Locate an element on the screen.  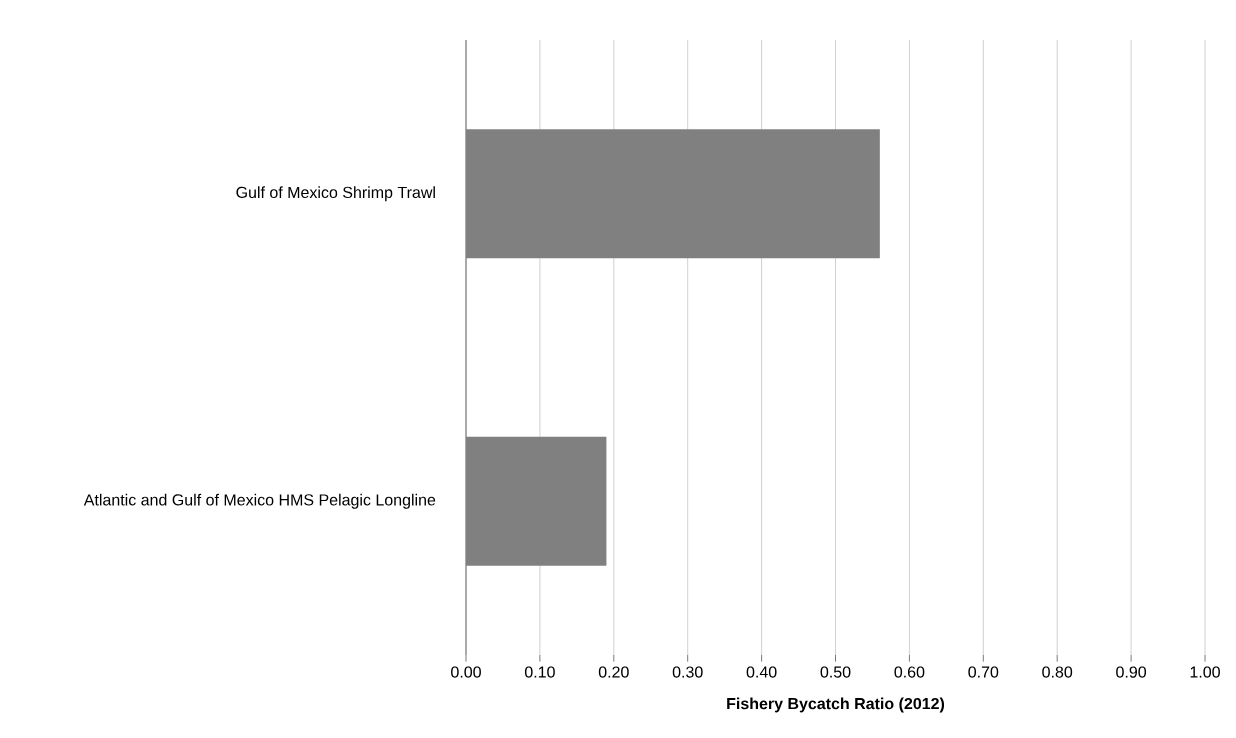
x-tick-label: 0.90 is located at coordinates (1131, 672).